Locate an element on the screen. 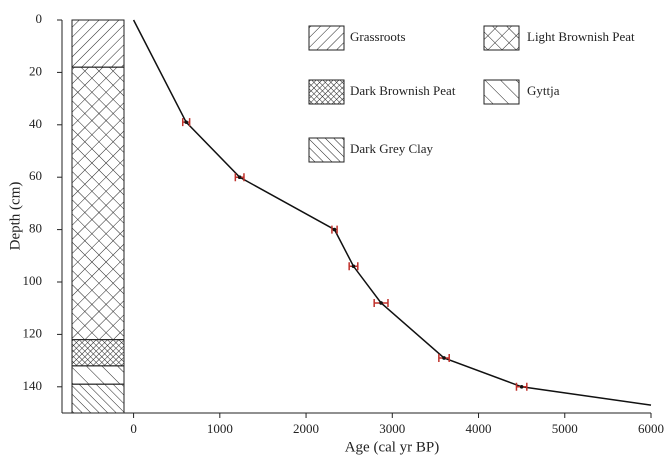 The image size is (667, 457). y-axis-title: Depth (cm) is located at coordinates (15, 216).